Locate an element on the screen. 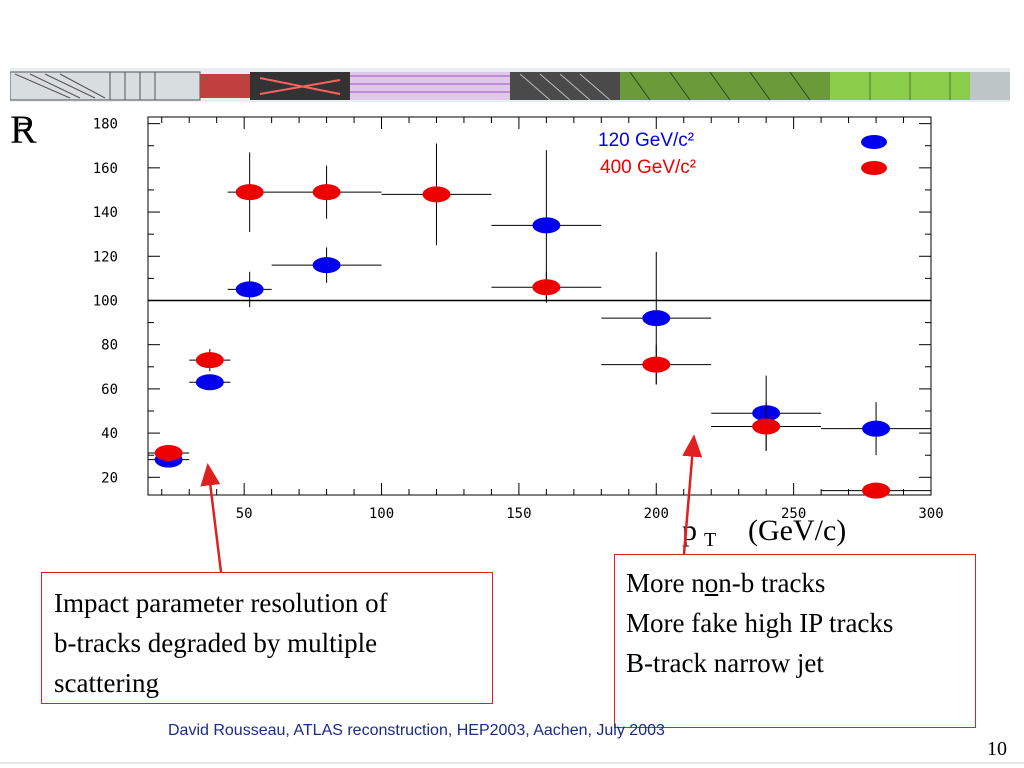 Image resolution: width=1024 pixels, height=768 pixels. legend: 120 GeV/c² 400 GeV/c² is located at coordinates (742, 154).